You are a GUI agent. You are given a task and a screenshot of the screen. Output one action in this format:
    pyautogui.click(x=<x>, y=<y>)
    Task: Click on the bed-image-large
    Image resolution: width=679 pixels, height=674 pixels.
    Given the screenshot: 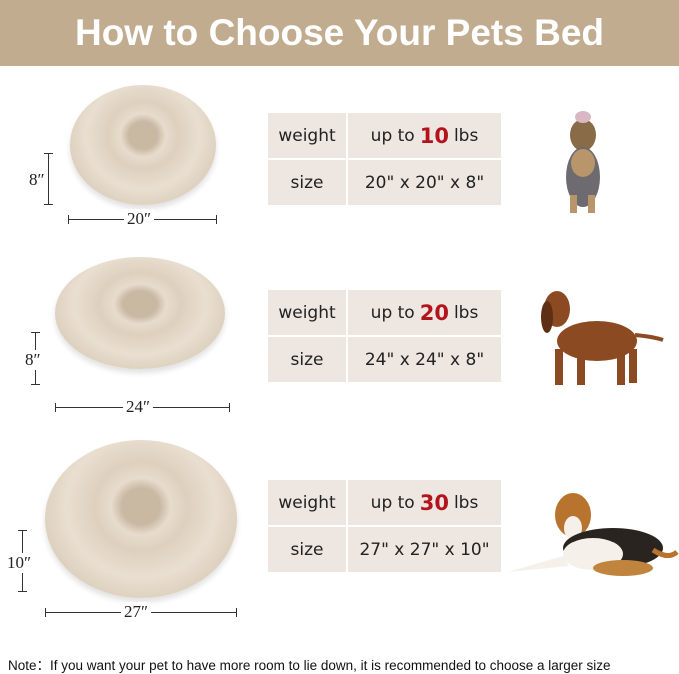 What is the action you would take?
    pyautogui.click(x=141, y=519)
    